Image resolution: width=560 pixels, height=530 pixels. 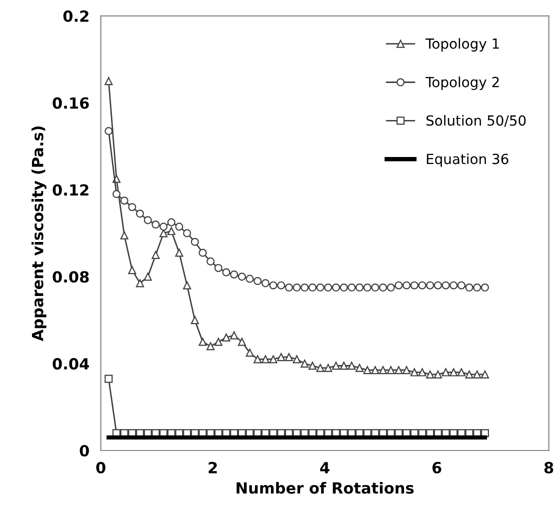 I want to click on legend-label: Equation 36, so click(x=467, y=160).